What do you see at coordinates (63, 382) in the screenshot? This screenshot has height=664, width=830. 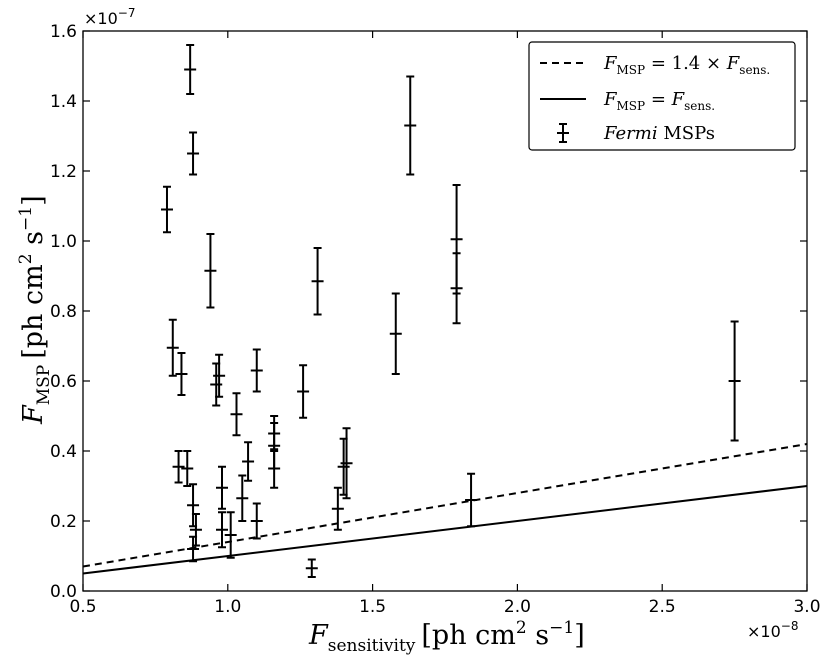 I see `y-tick-label: 0.6` at bounding box center [63, 382].